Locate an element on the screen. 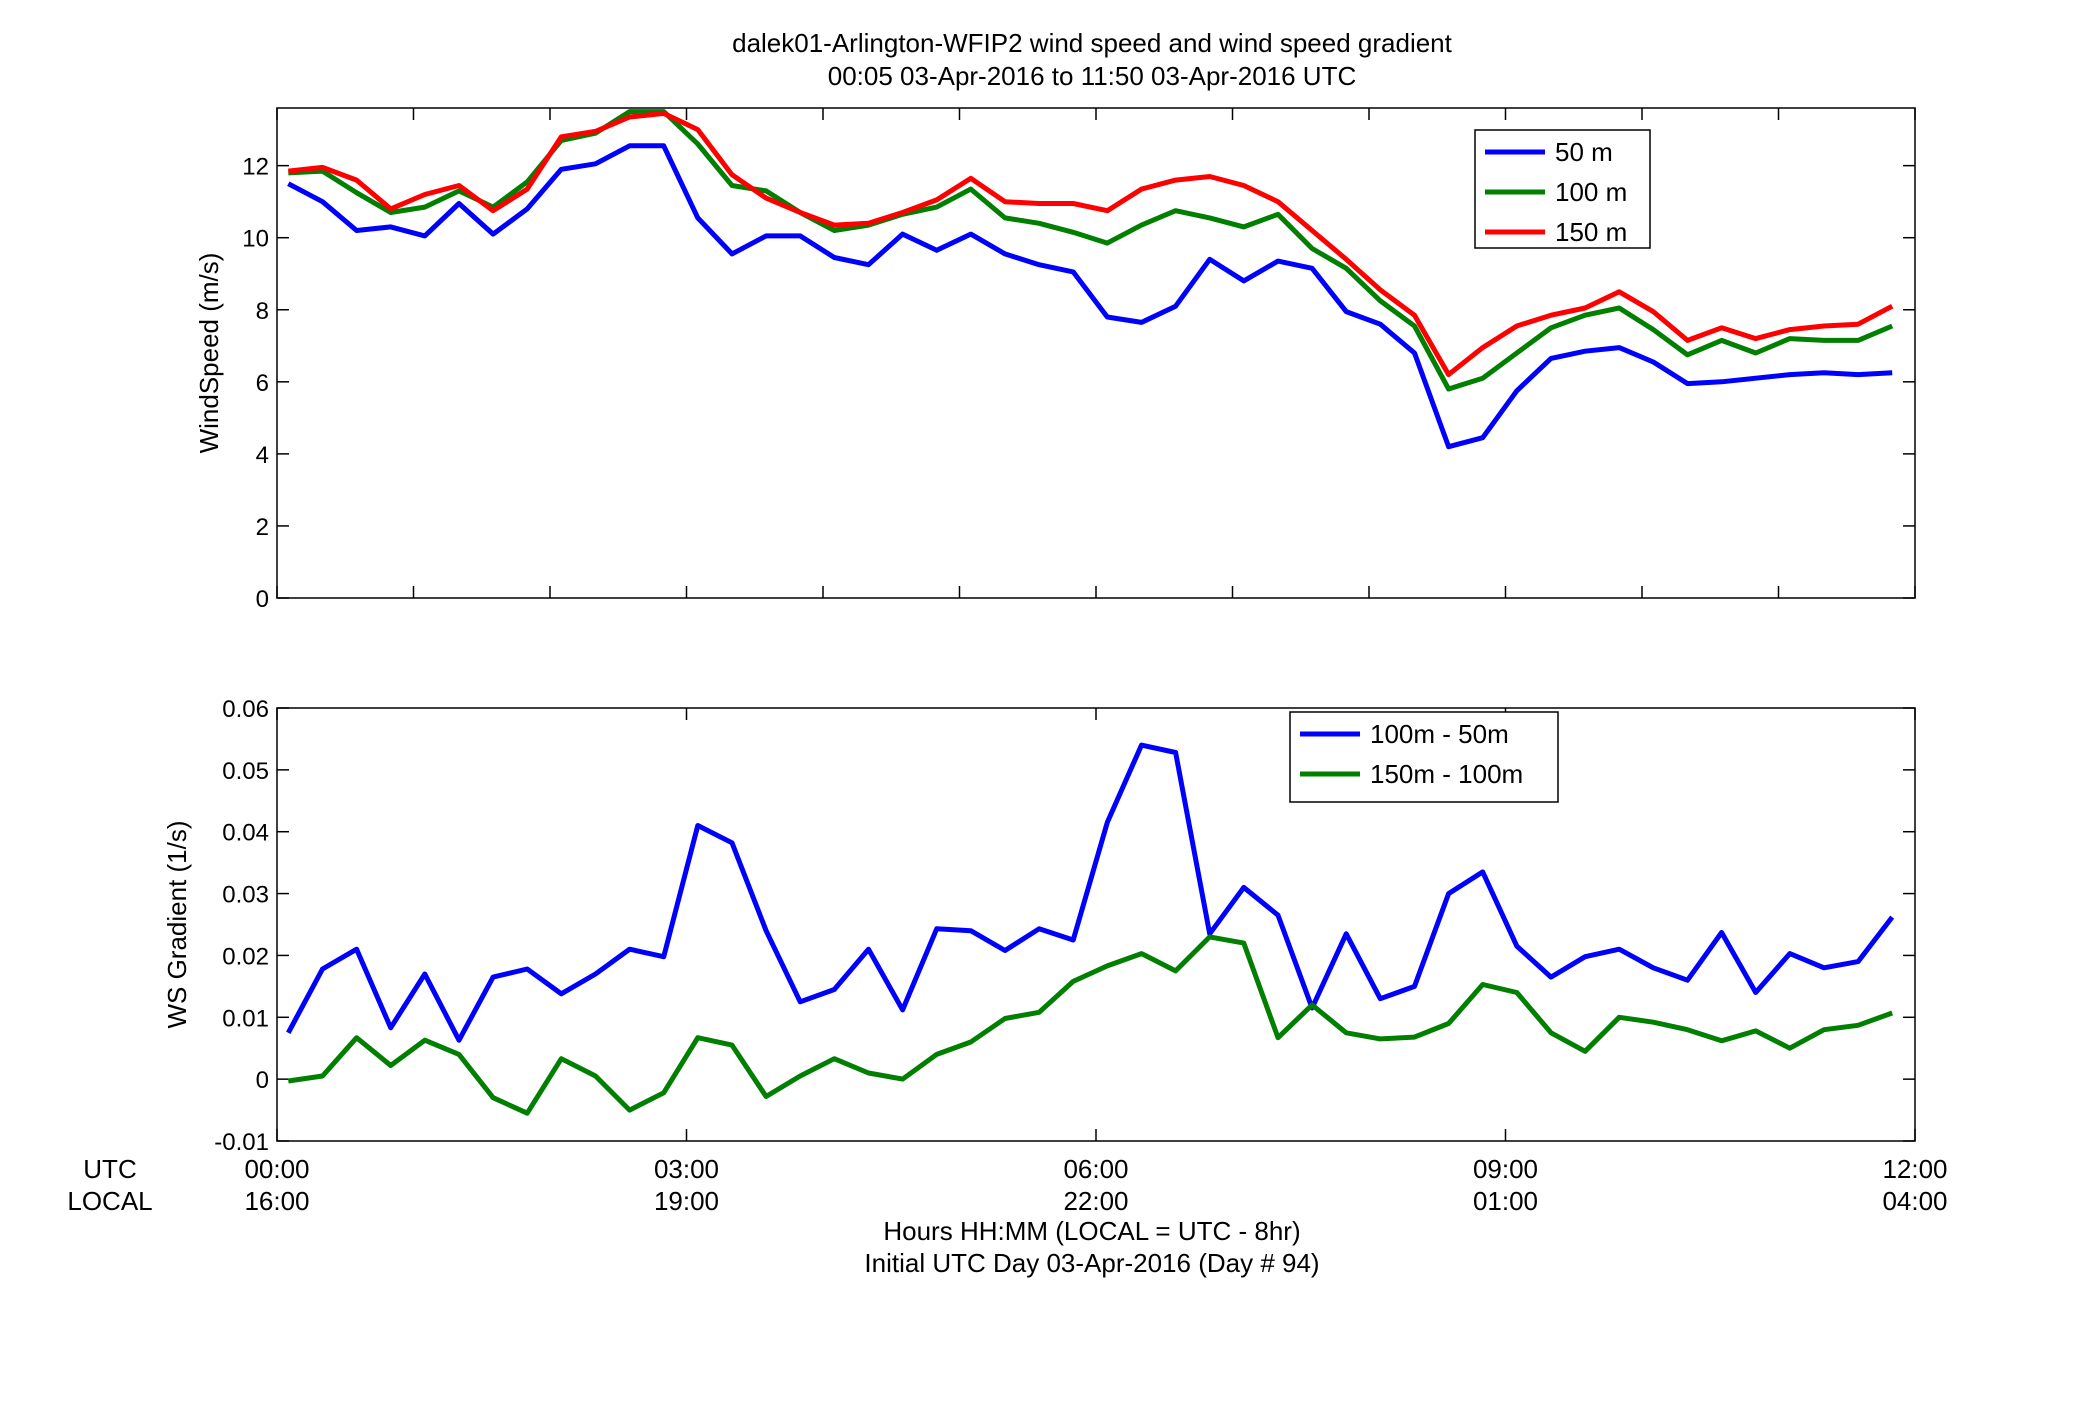  x-tick-label-utc: 00:00 is located at coordinates (276, 1169).